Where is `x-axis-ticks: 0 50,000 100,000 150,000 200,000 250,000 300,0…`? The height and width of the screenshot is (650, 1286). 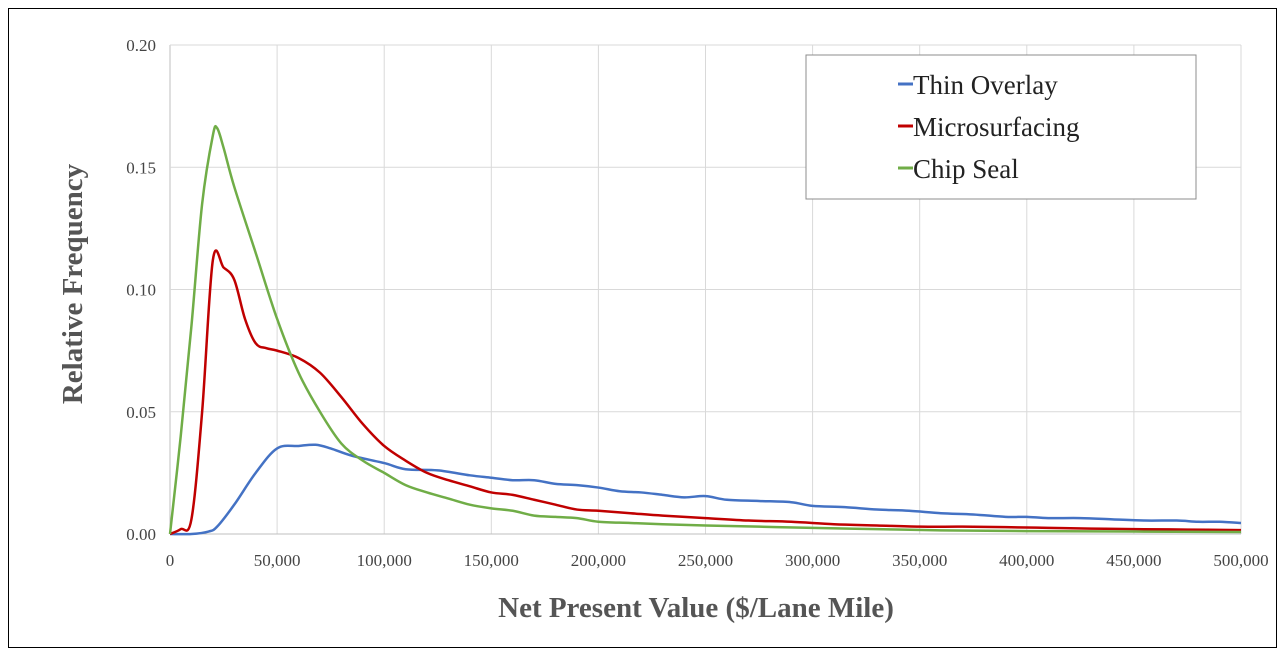 x-axis-ticks: 0 50,000 100,000 150,000 200,000 250,000 300,0… is located at coordinates (717, 560).